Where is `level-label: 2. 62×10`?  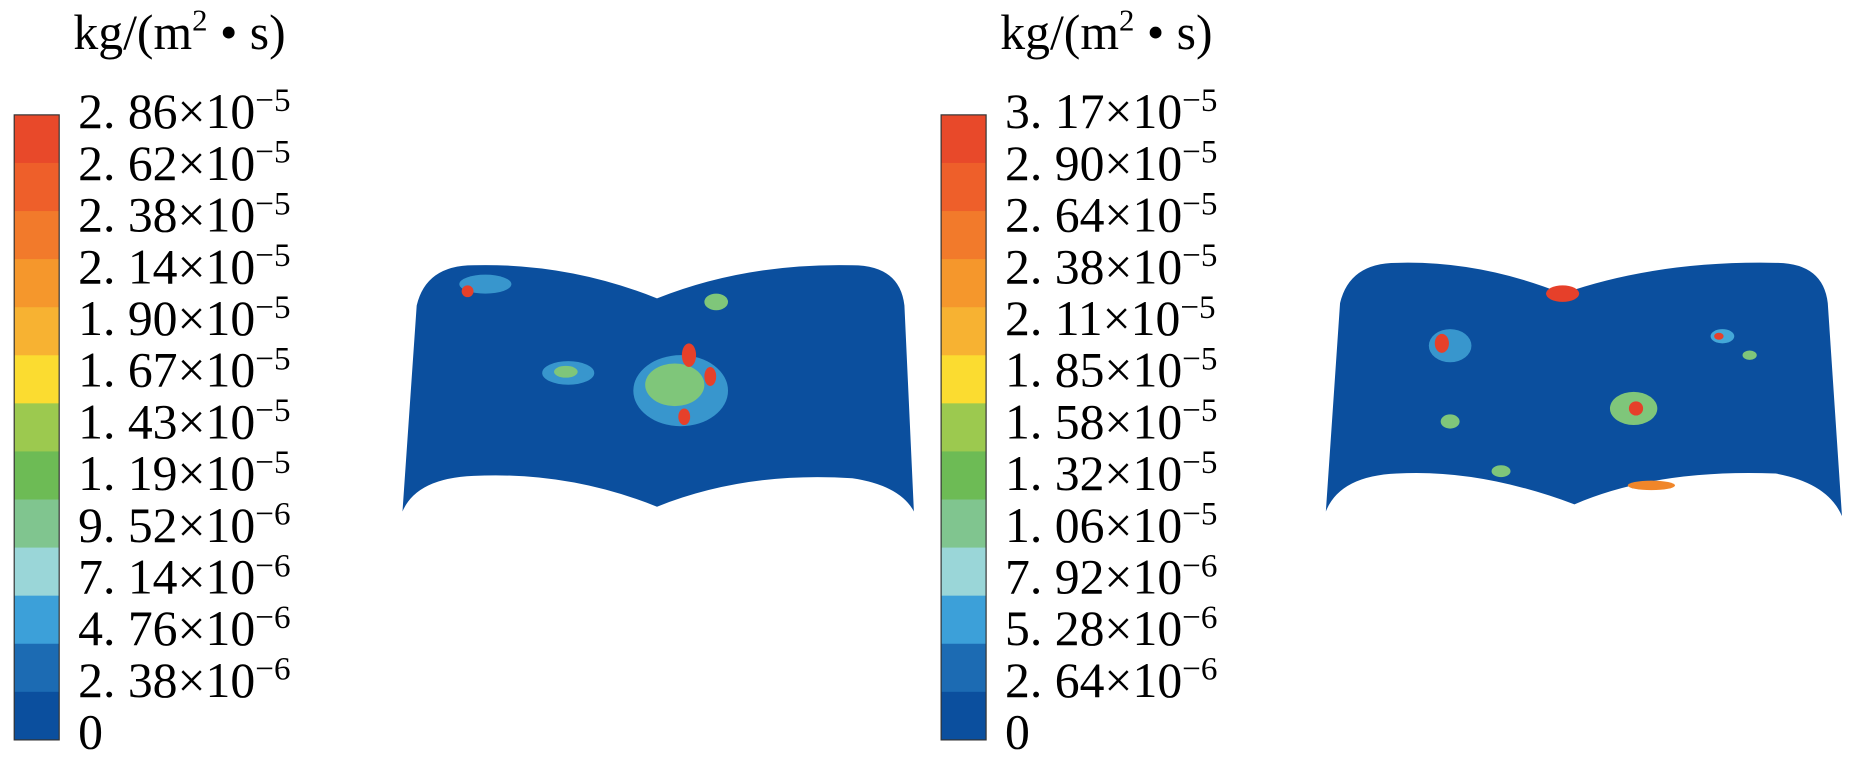 level-label: 2. 62×10 is located at coordinates (166, 163).